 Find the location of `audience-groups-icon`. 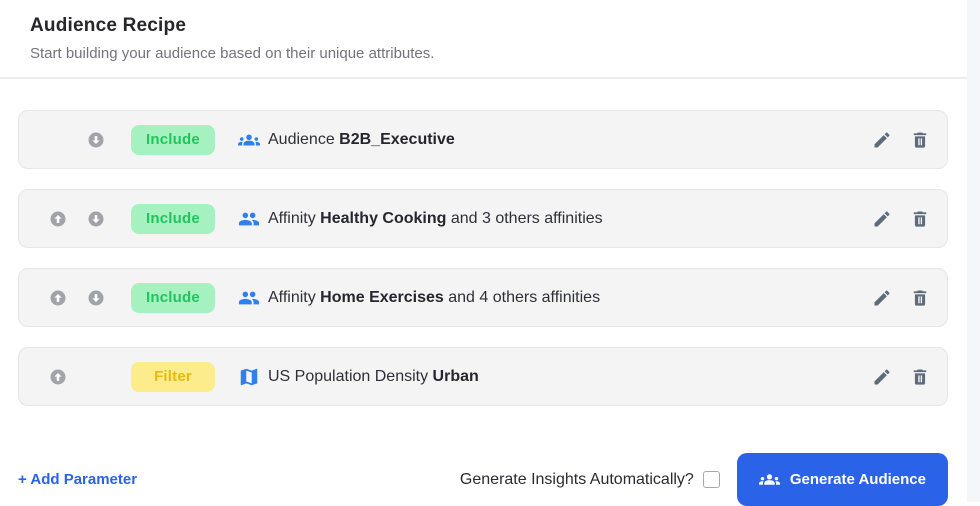

audience-groups-icon is located at coordinates (249, 140).